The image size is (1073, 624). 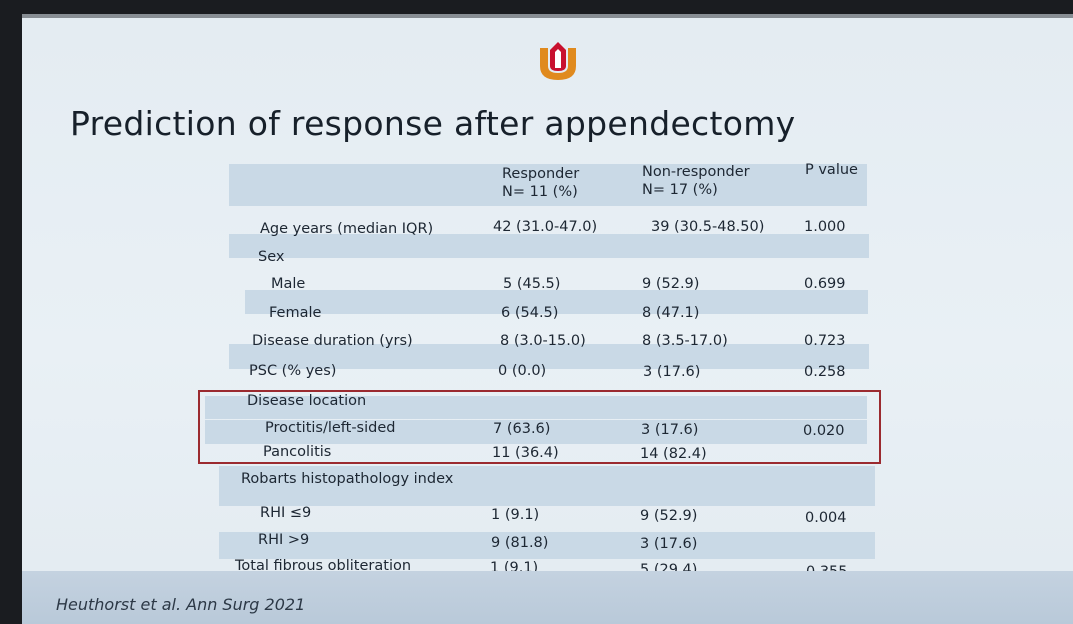 What do you see at coordinates (549, 356) in the screenshot?
I see `row-band-psc` at bounding box center [549, 356].